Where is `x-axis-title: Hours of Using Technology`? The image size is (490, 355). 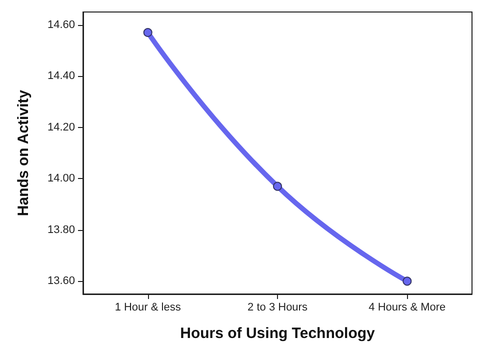 x-axis-title: Hours of Using Technology is located at coordinates (278, 333).